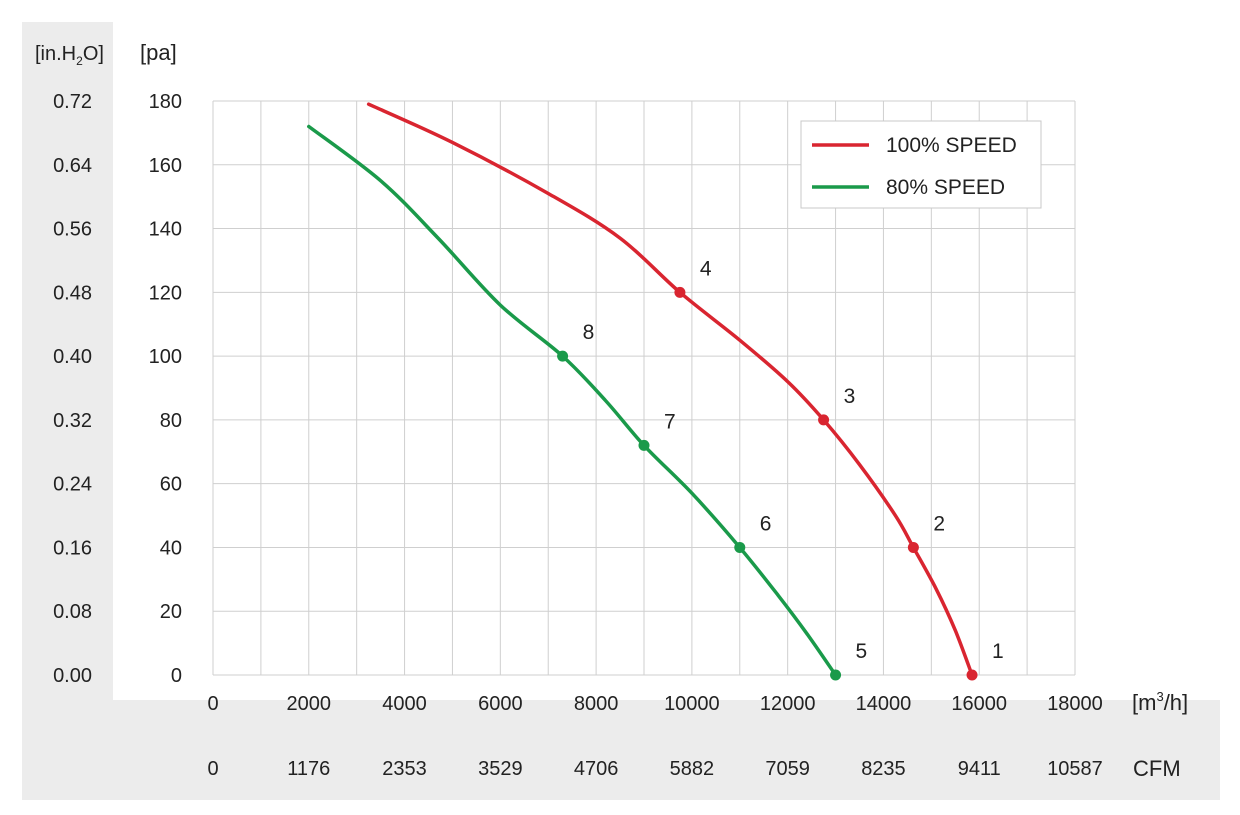 Image resolution: width=1240 pixels, height=815 pixels. Describe the element at coordinates (158, 52) in the screenshot. I see `y-unit-label: [pa]` at that location.